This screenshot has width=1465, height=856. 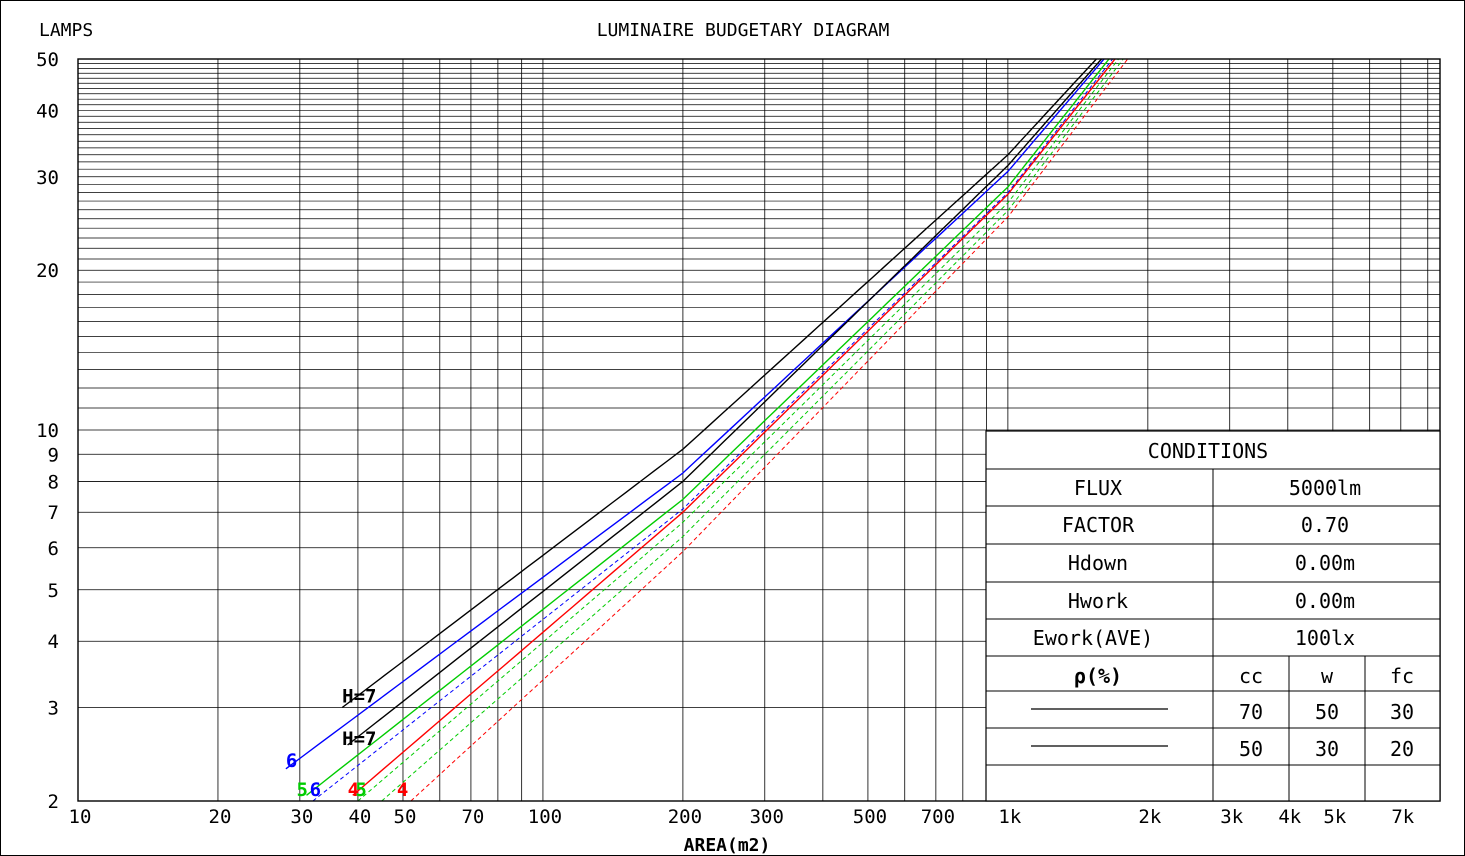 What do you see at coordinates (1325, 601) in the screenshot?
I see `condition-value-hwork: 0.00m` at bounding box center [1325, 601].